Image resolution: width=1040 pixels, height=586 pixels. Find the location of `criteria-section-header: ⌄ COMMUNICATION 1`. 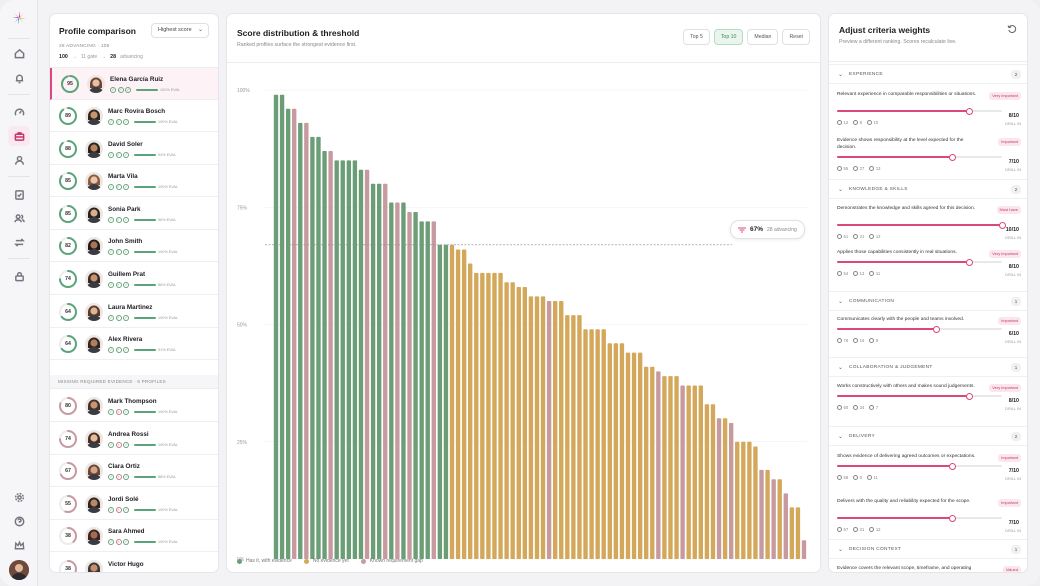

criteria-section-header: ⌄ COMMUNICATION 1 is located at coordinates (928, 301).